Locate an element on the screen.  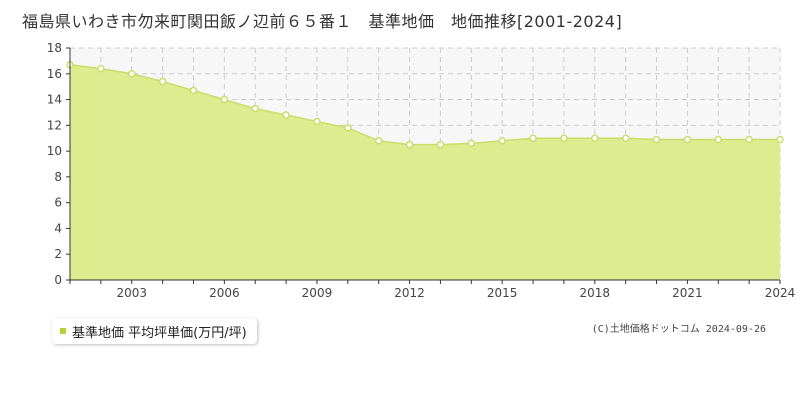
x-tick-label: 2009 is located at coordinates (317, 293).